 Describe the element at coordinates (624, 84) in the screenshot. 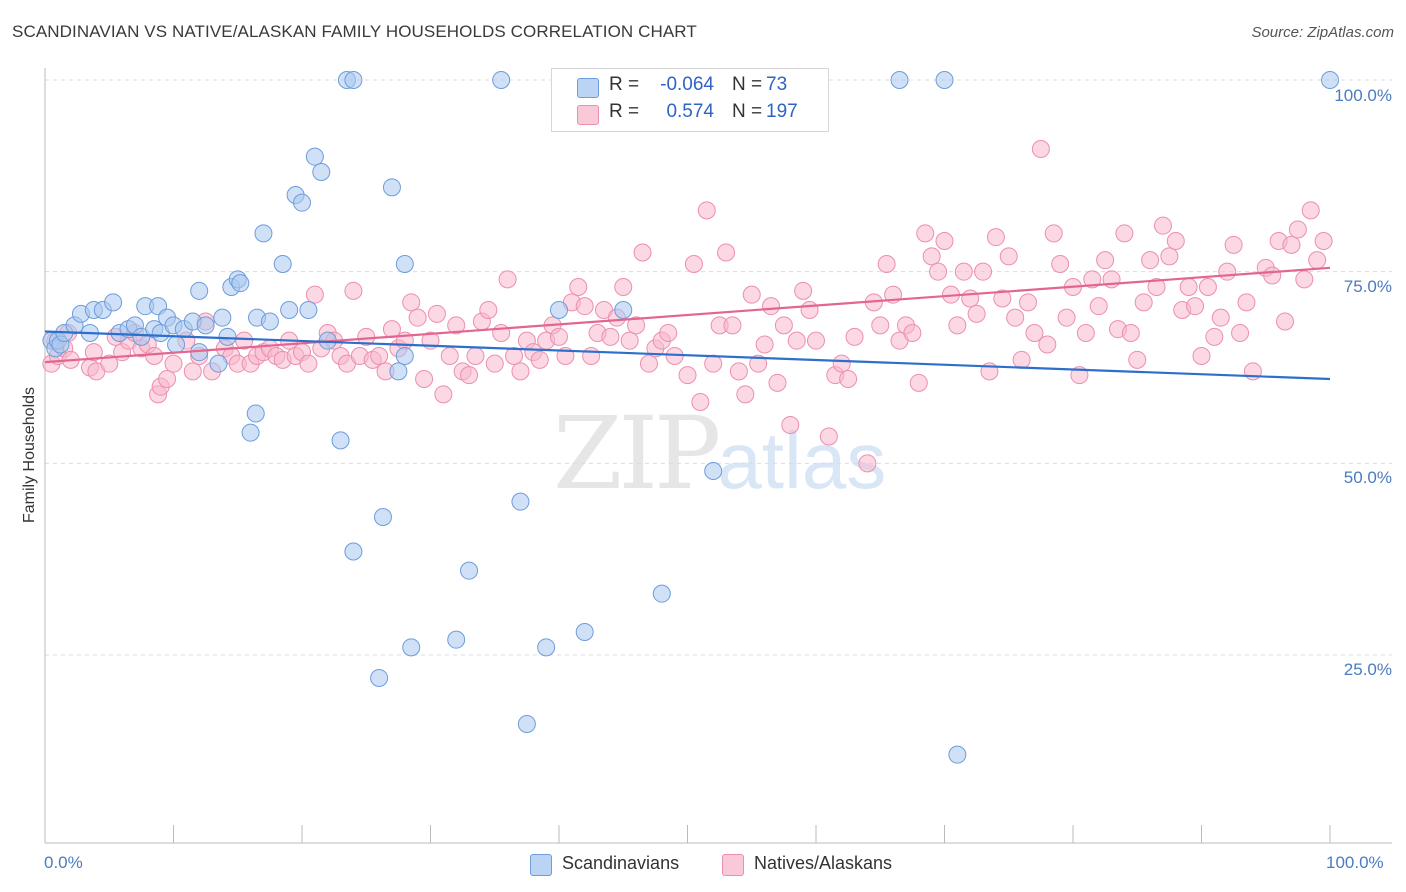

I see `legend-r-label: R =` at that location.